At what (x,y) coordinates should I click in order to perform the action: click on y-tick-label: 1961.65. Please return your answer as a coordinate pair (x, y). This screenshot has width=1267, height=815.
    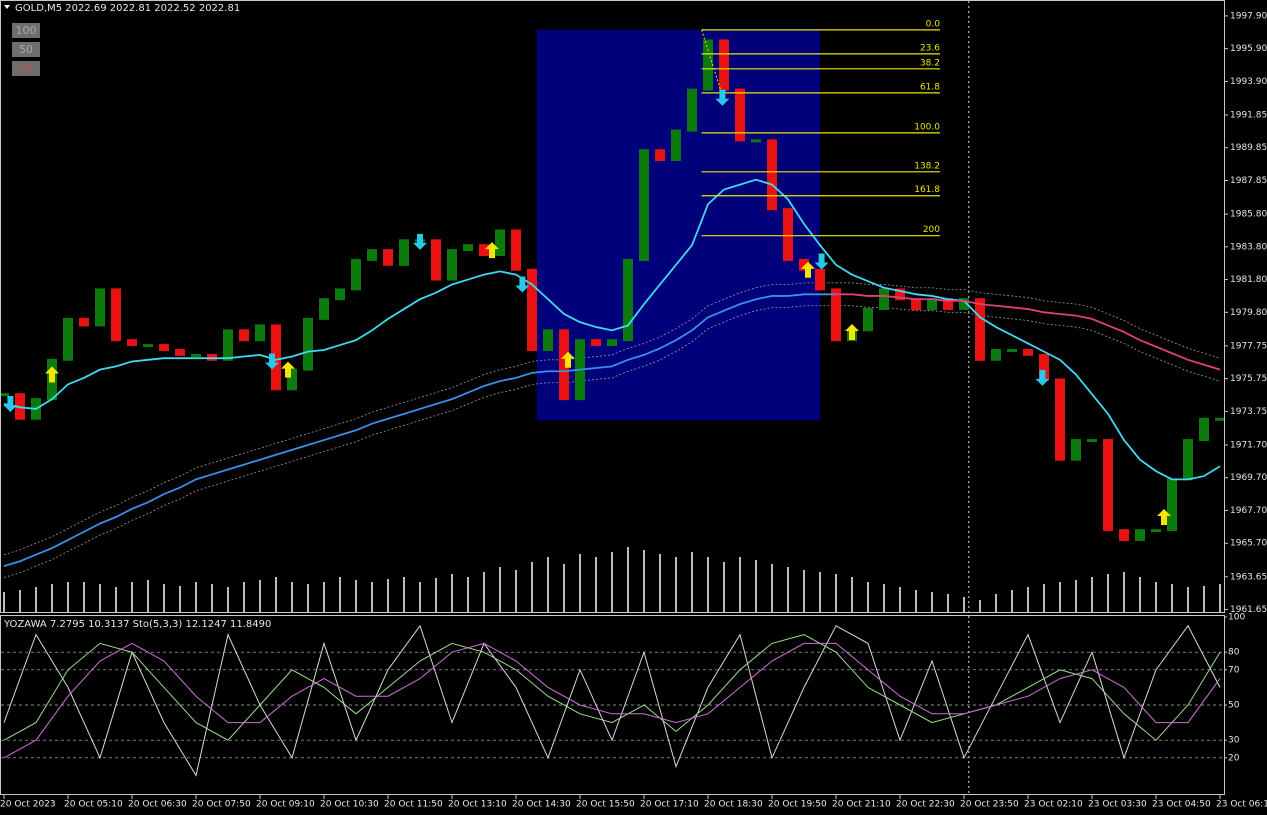
    Looking at the image, I should click on (1248, 610).